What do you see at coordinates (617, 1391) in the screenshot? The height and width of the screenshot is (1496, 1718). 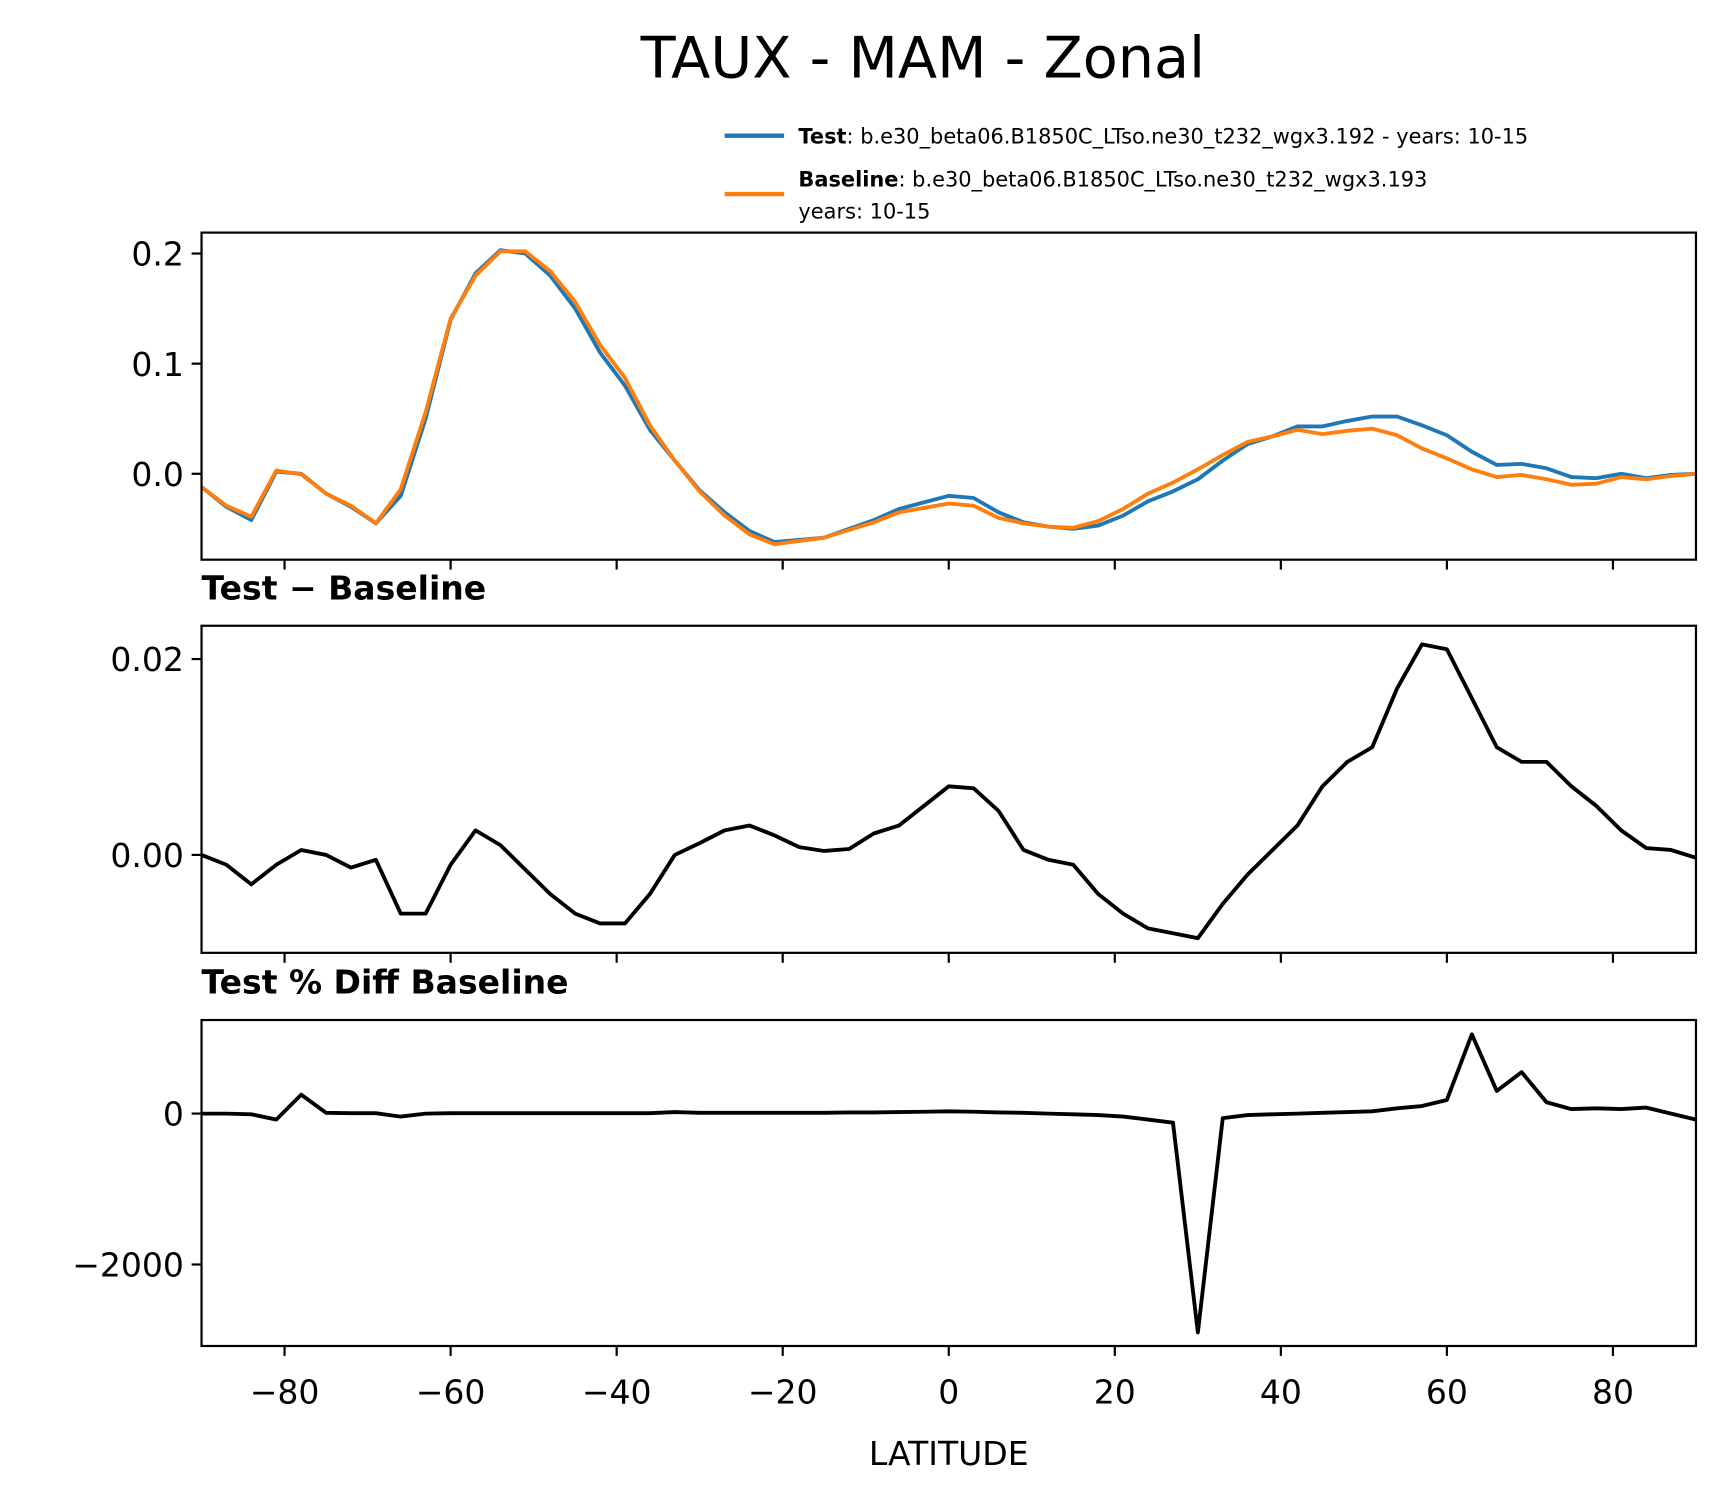 I see `x-tick-label: −40` at bounding box center [617, 1391].